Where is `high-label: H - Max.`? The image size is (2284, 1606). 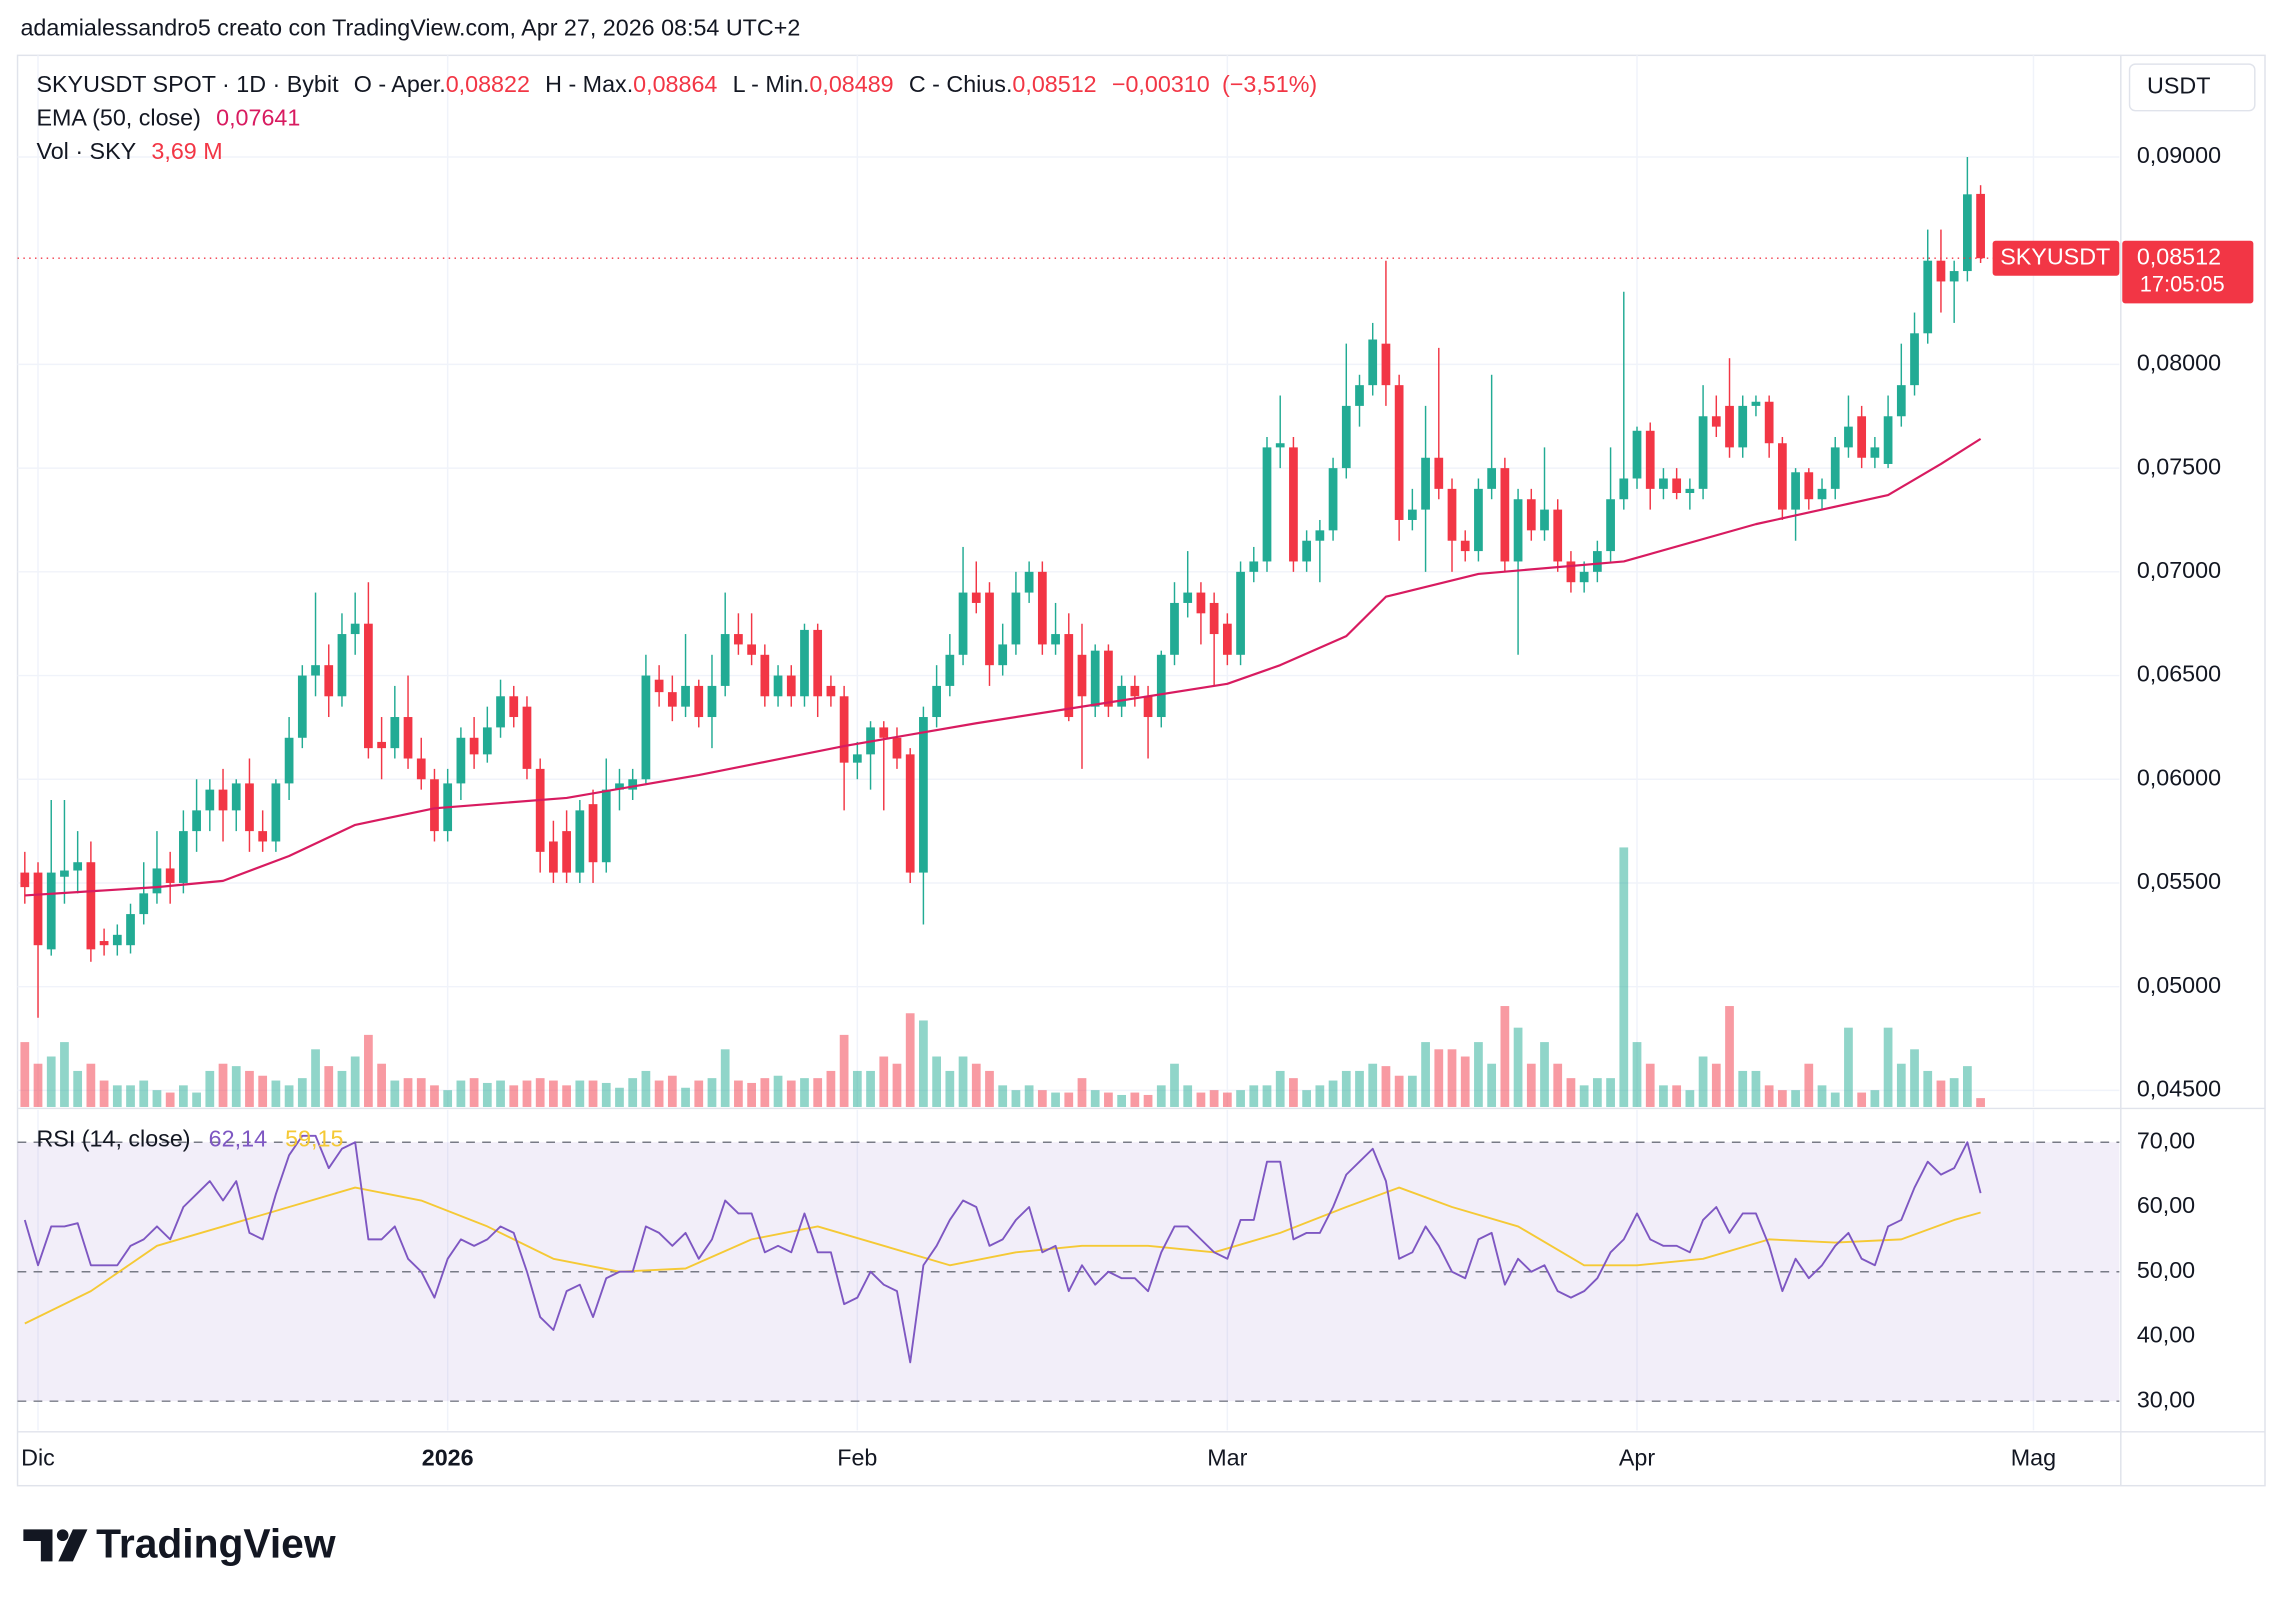 high-label: H - Max. is located at coordinates (589, 84).